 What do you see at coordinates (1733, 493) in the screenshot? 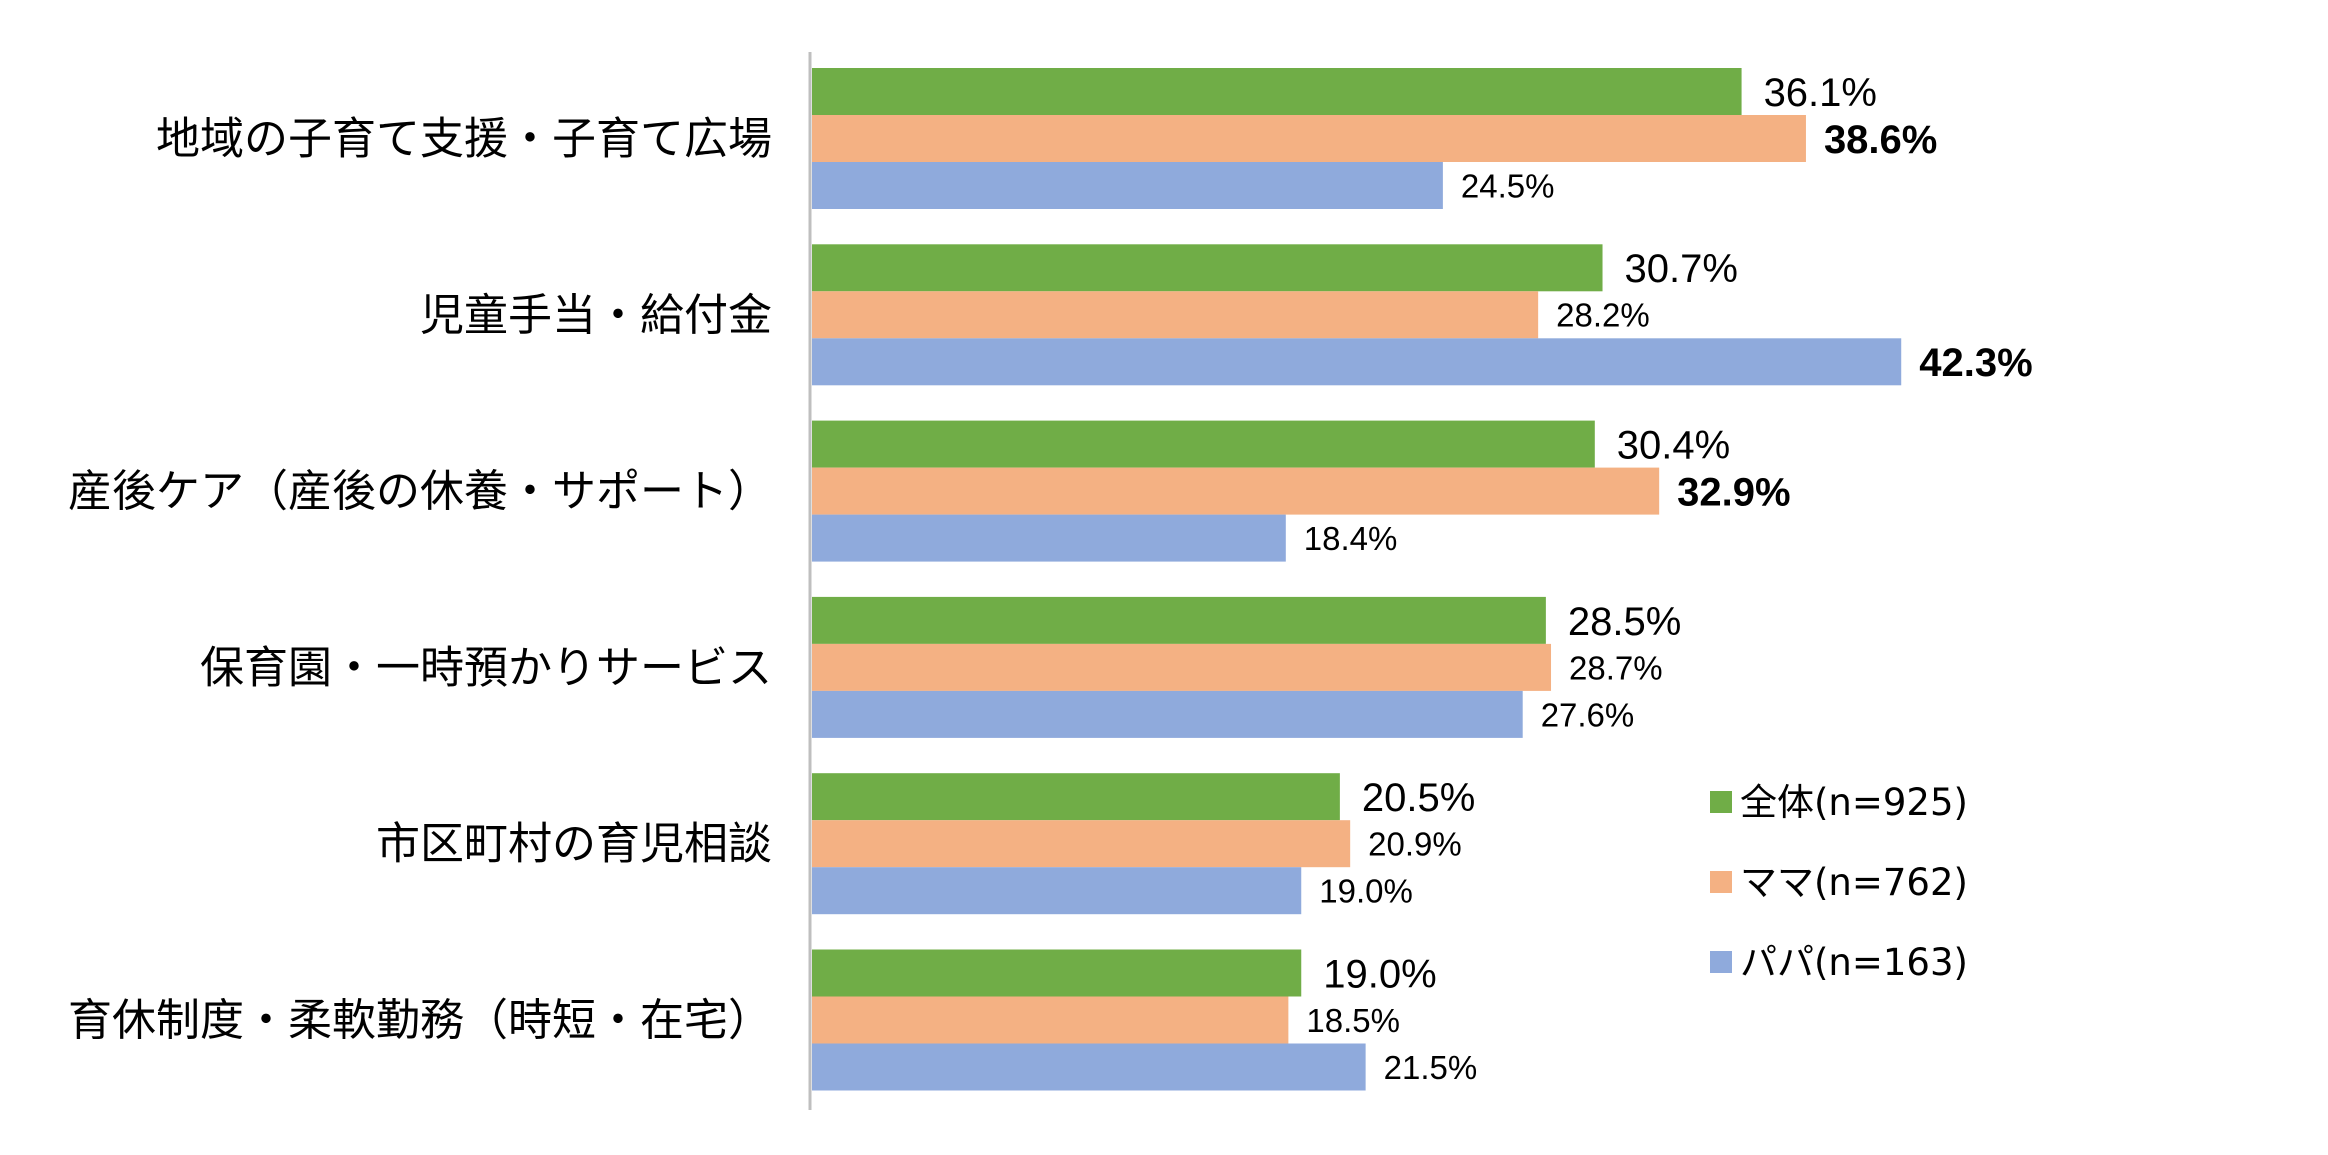
I see `data-label: 32.9%` at bounding box center [1733, 493].